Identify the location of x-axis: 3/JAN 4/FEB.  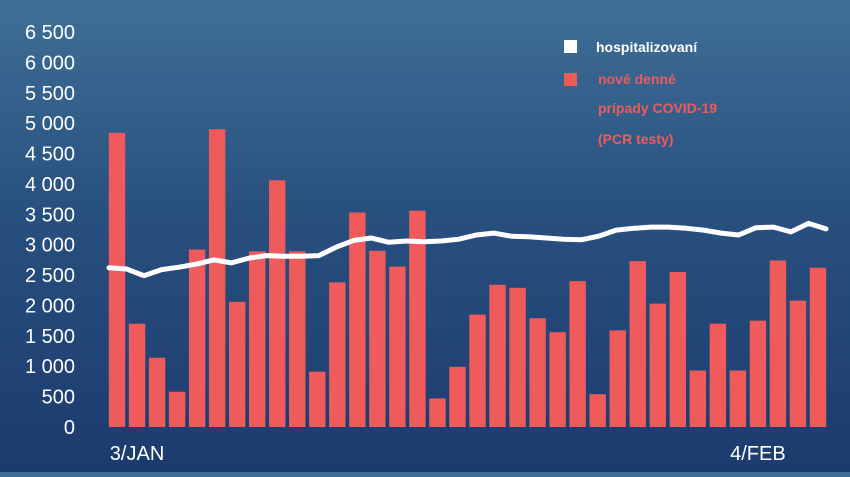
(448, 454).